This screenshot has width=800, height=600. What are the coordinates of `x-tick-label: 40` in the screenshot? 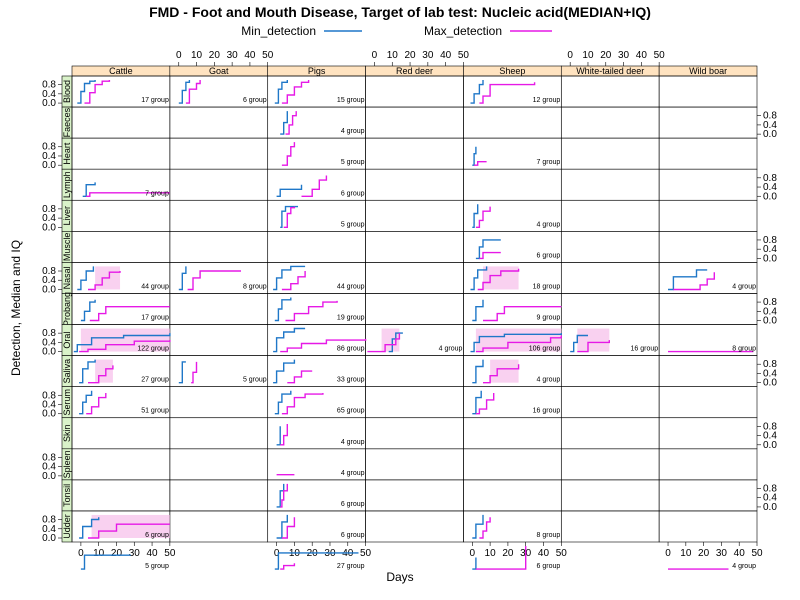 It's located at (544, 553).